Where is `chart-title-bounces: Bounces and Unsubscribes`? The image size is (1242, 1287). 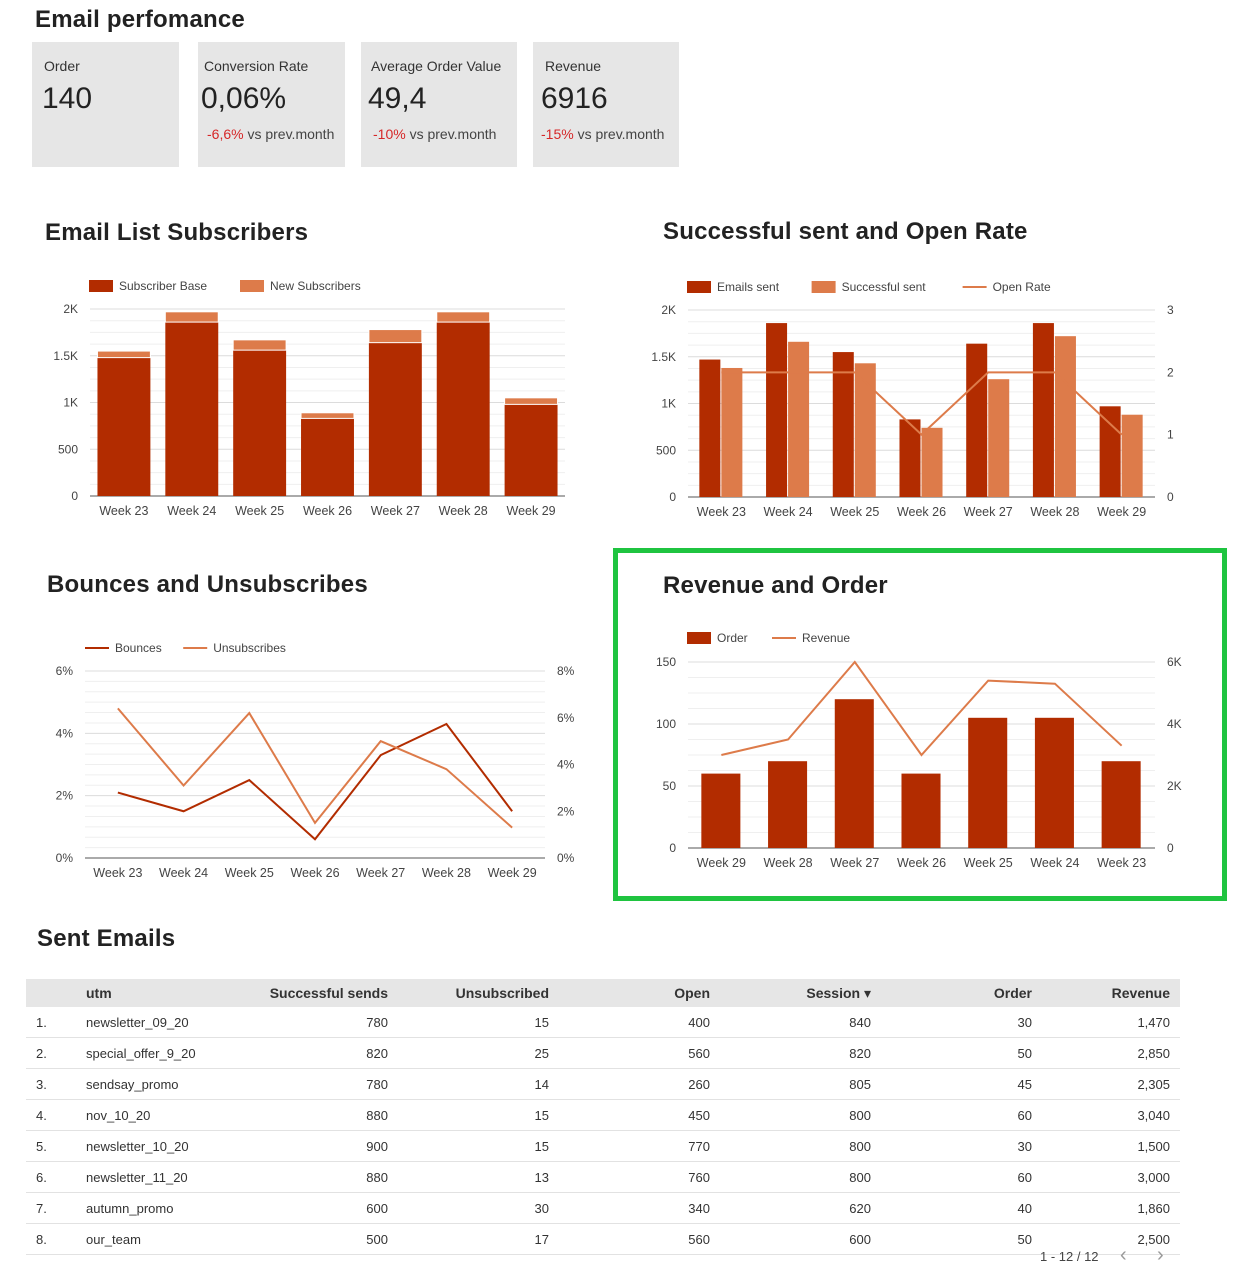 chart-title-bounces: Bounces and Unsubscribes is located at coordinates (207, 584).